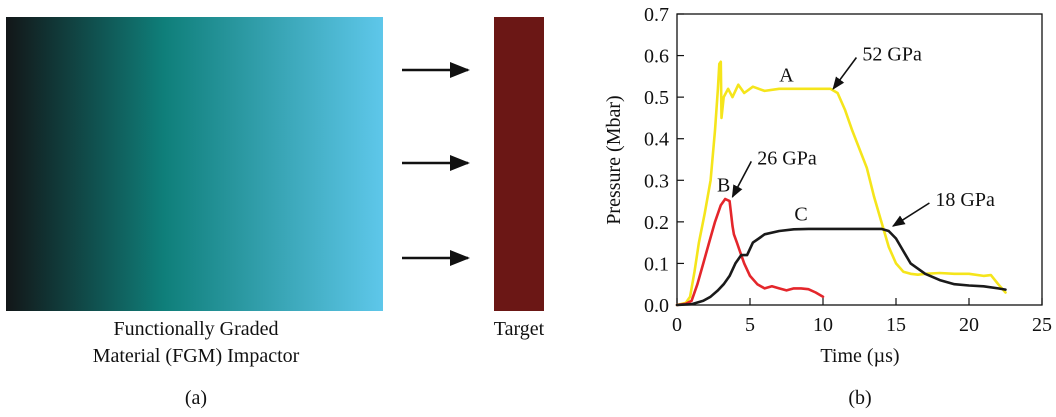 The image size is (1056, 417). What do you see at coordinates (519, 329) in the screenshot?
I see `target-label: Target` at bounding box center [519, 329].